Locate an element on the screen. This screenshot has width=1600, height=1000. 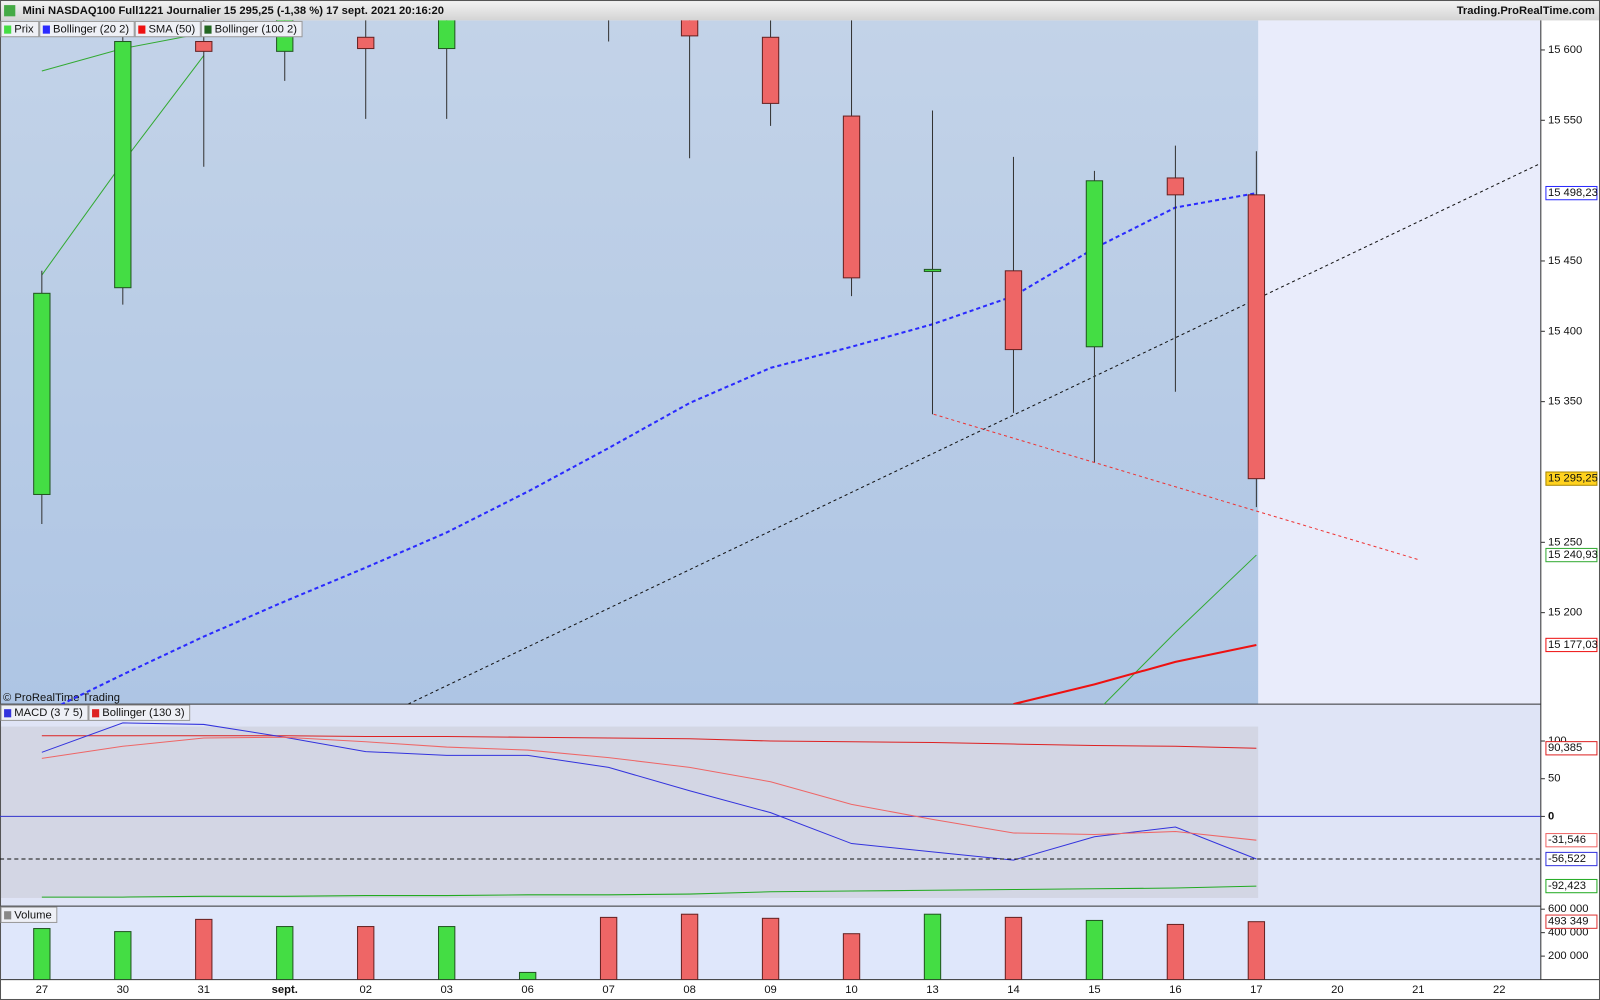
x-tick-label: 02 is located at coordinates (365, 990).